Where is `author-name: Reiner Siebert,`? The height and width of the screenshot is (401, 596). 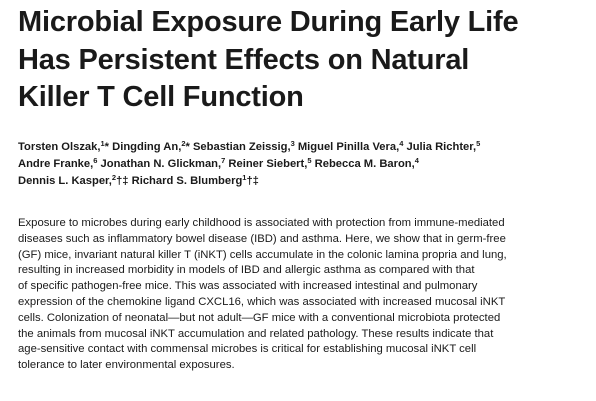 author-name: Reiner Siebert, is located at coordinates (268, 164).